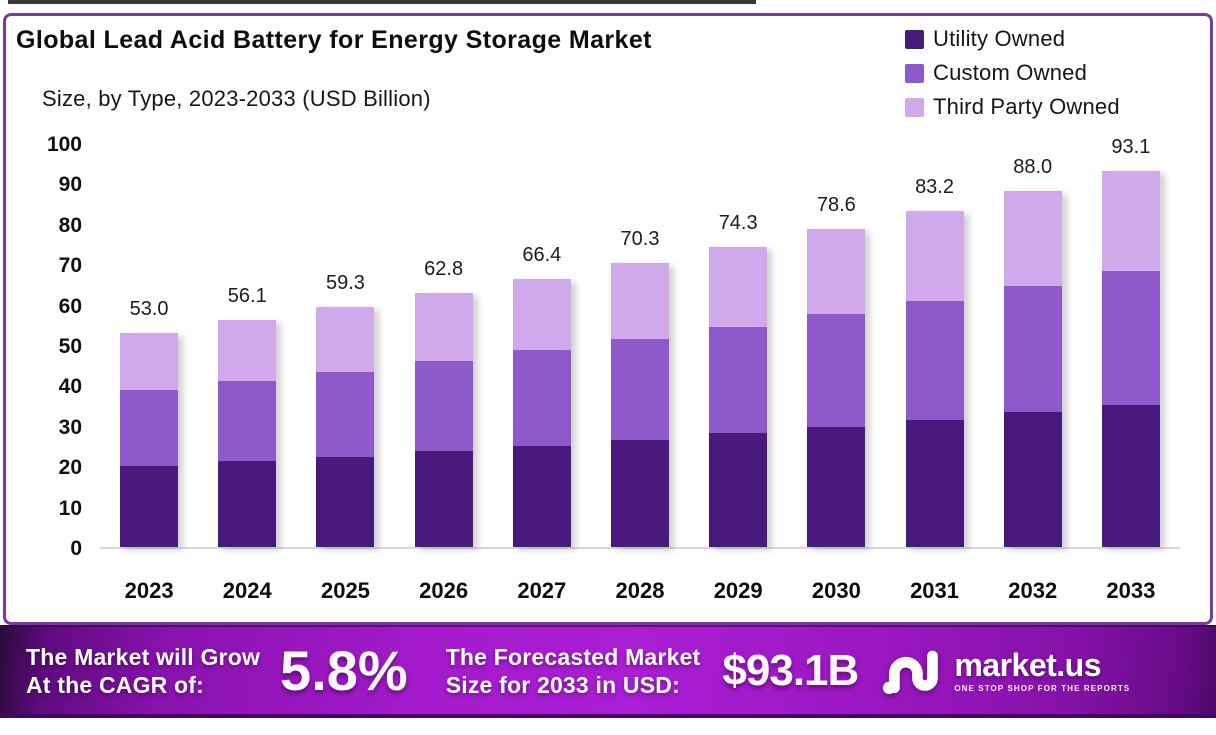  What do you see at coordinates (46, 346) in the screenshot?
I see `y-axis: 0 10 20 30 40 50 60 70 80 90 100` at bounding box center [46, 346].